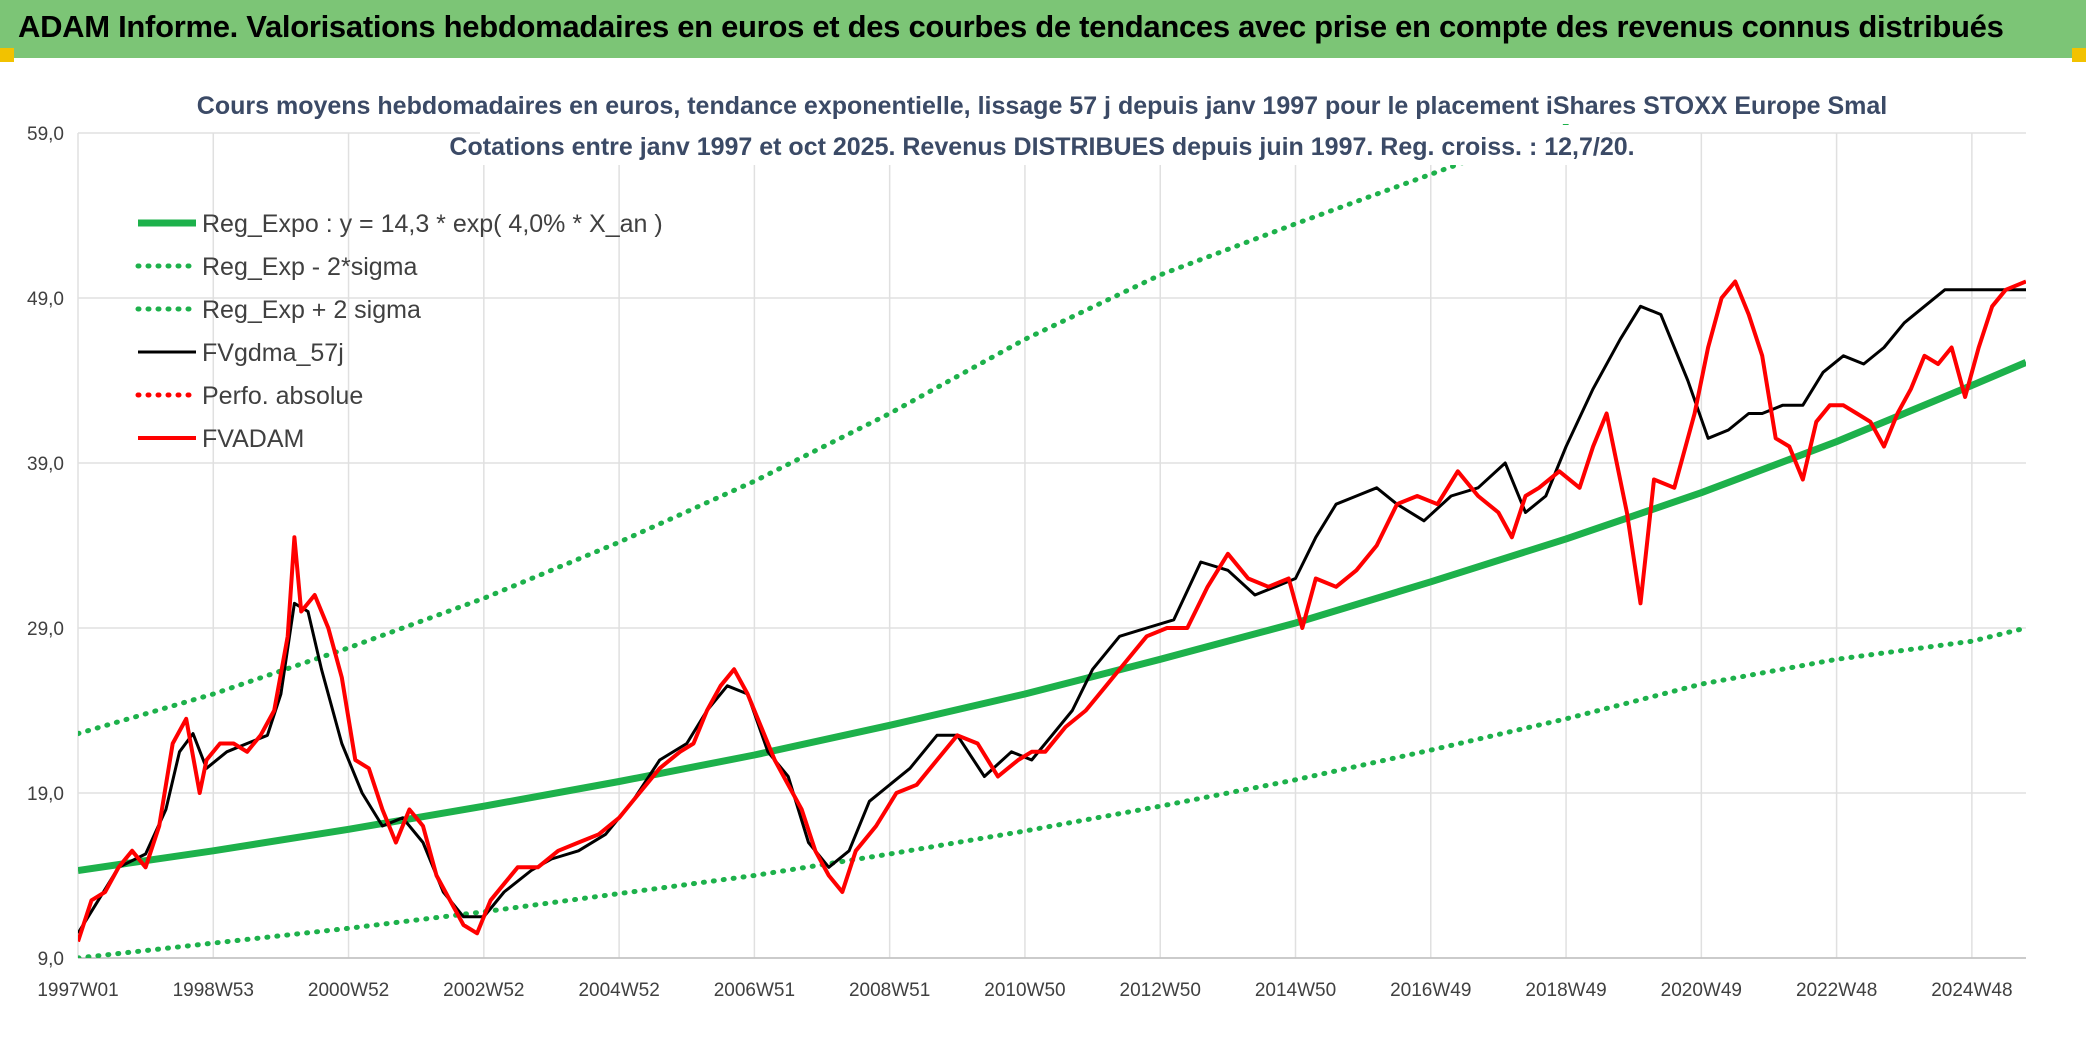  What do you see at coordinates (1160, 990) in the screenshot?
I see `x-tick-label: 2012W50` at bounding box center [1160, 990].